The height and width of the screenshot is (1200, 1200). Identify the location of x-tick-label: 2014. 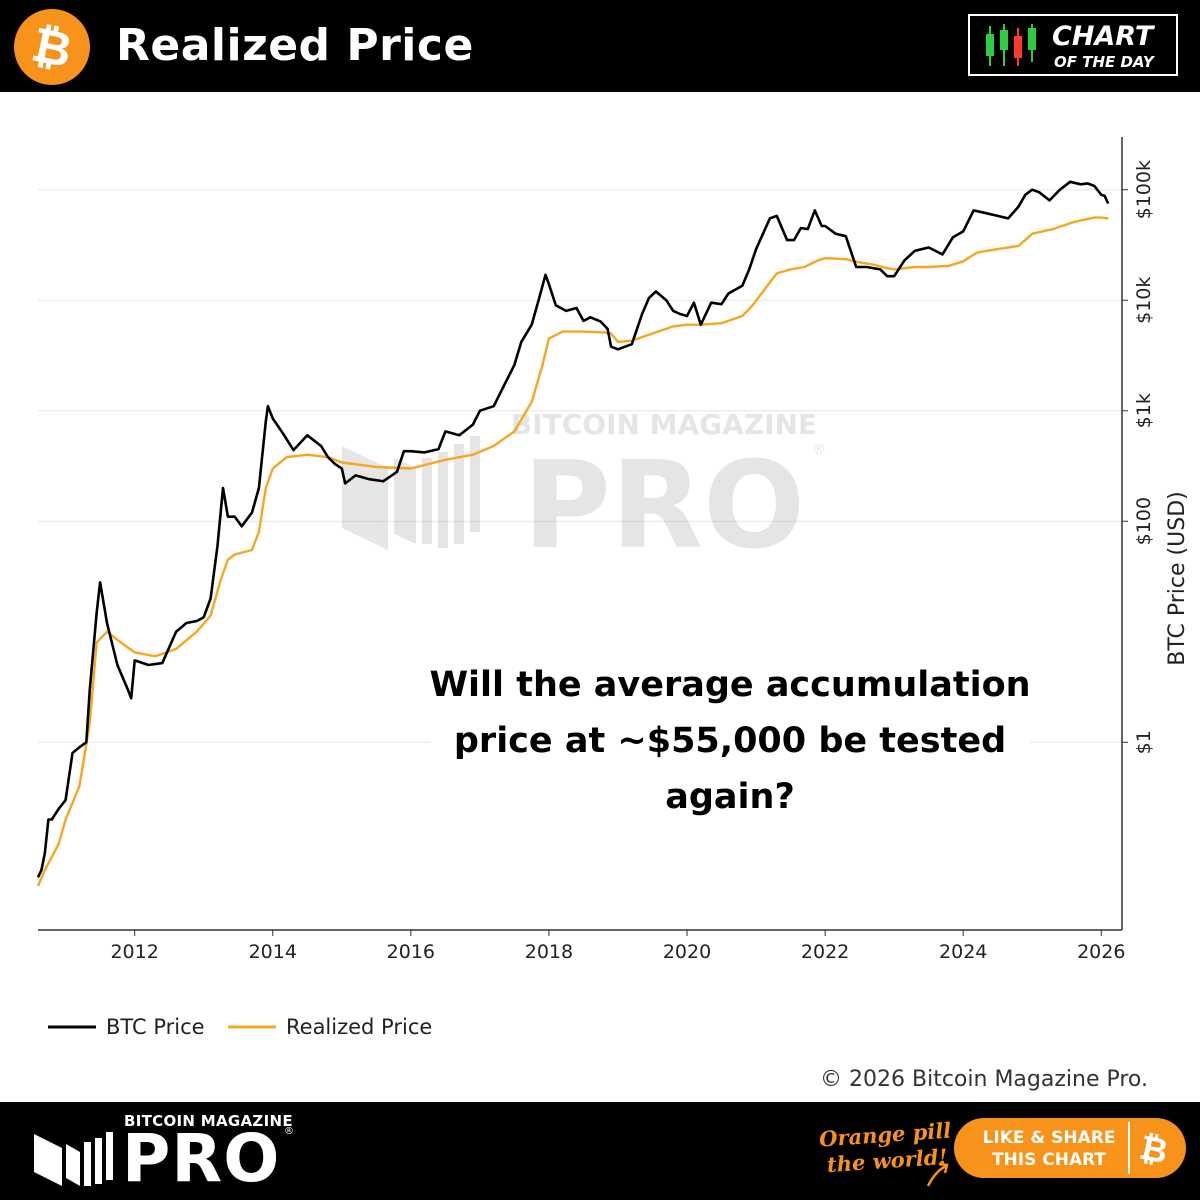
(273, 952).